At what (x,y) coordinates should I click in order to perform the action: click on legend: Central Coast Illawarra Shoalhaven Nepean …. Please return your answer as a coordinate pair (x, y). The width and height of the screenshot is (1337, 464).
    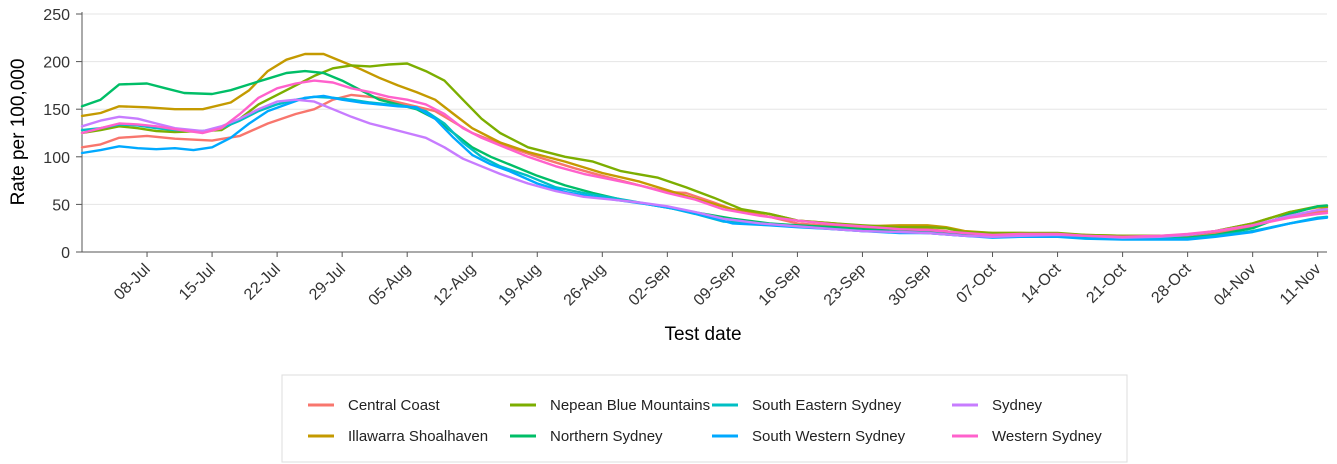
    Looking at the image, I should click on (704, 418).